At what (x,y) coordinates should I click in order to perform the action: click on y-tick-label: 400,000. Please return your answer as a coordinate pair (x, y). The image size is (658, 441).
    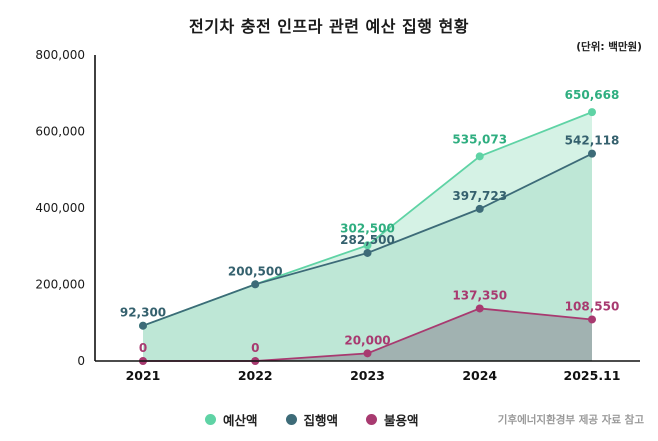
    Looking at the image, I should click on (60, 208).